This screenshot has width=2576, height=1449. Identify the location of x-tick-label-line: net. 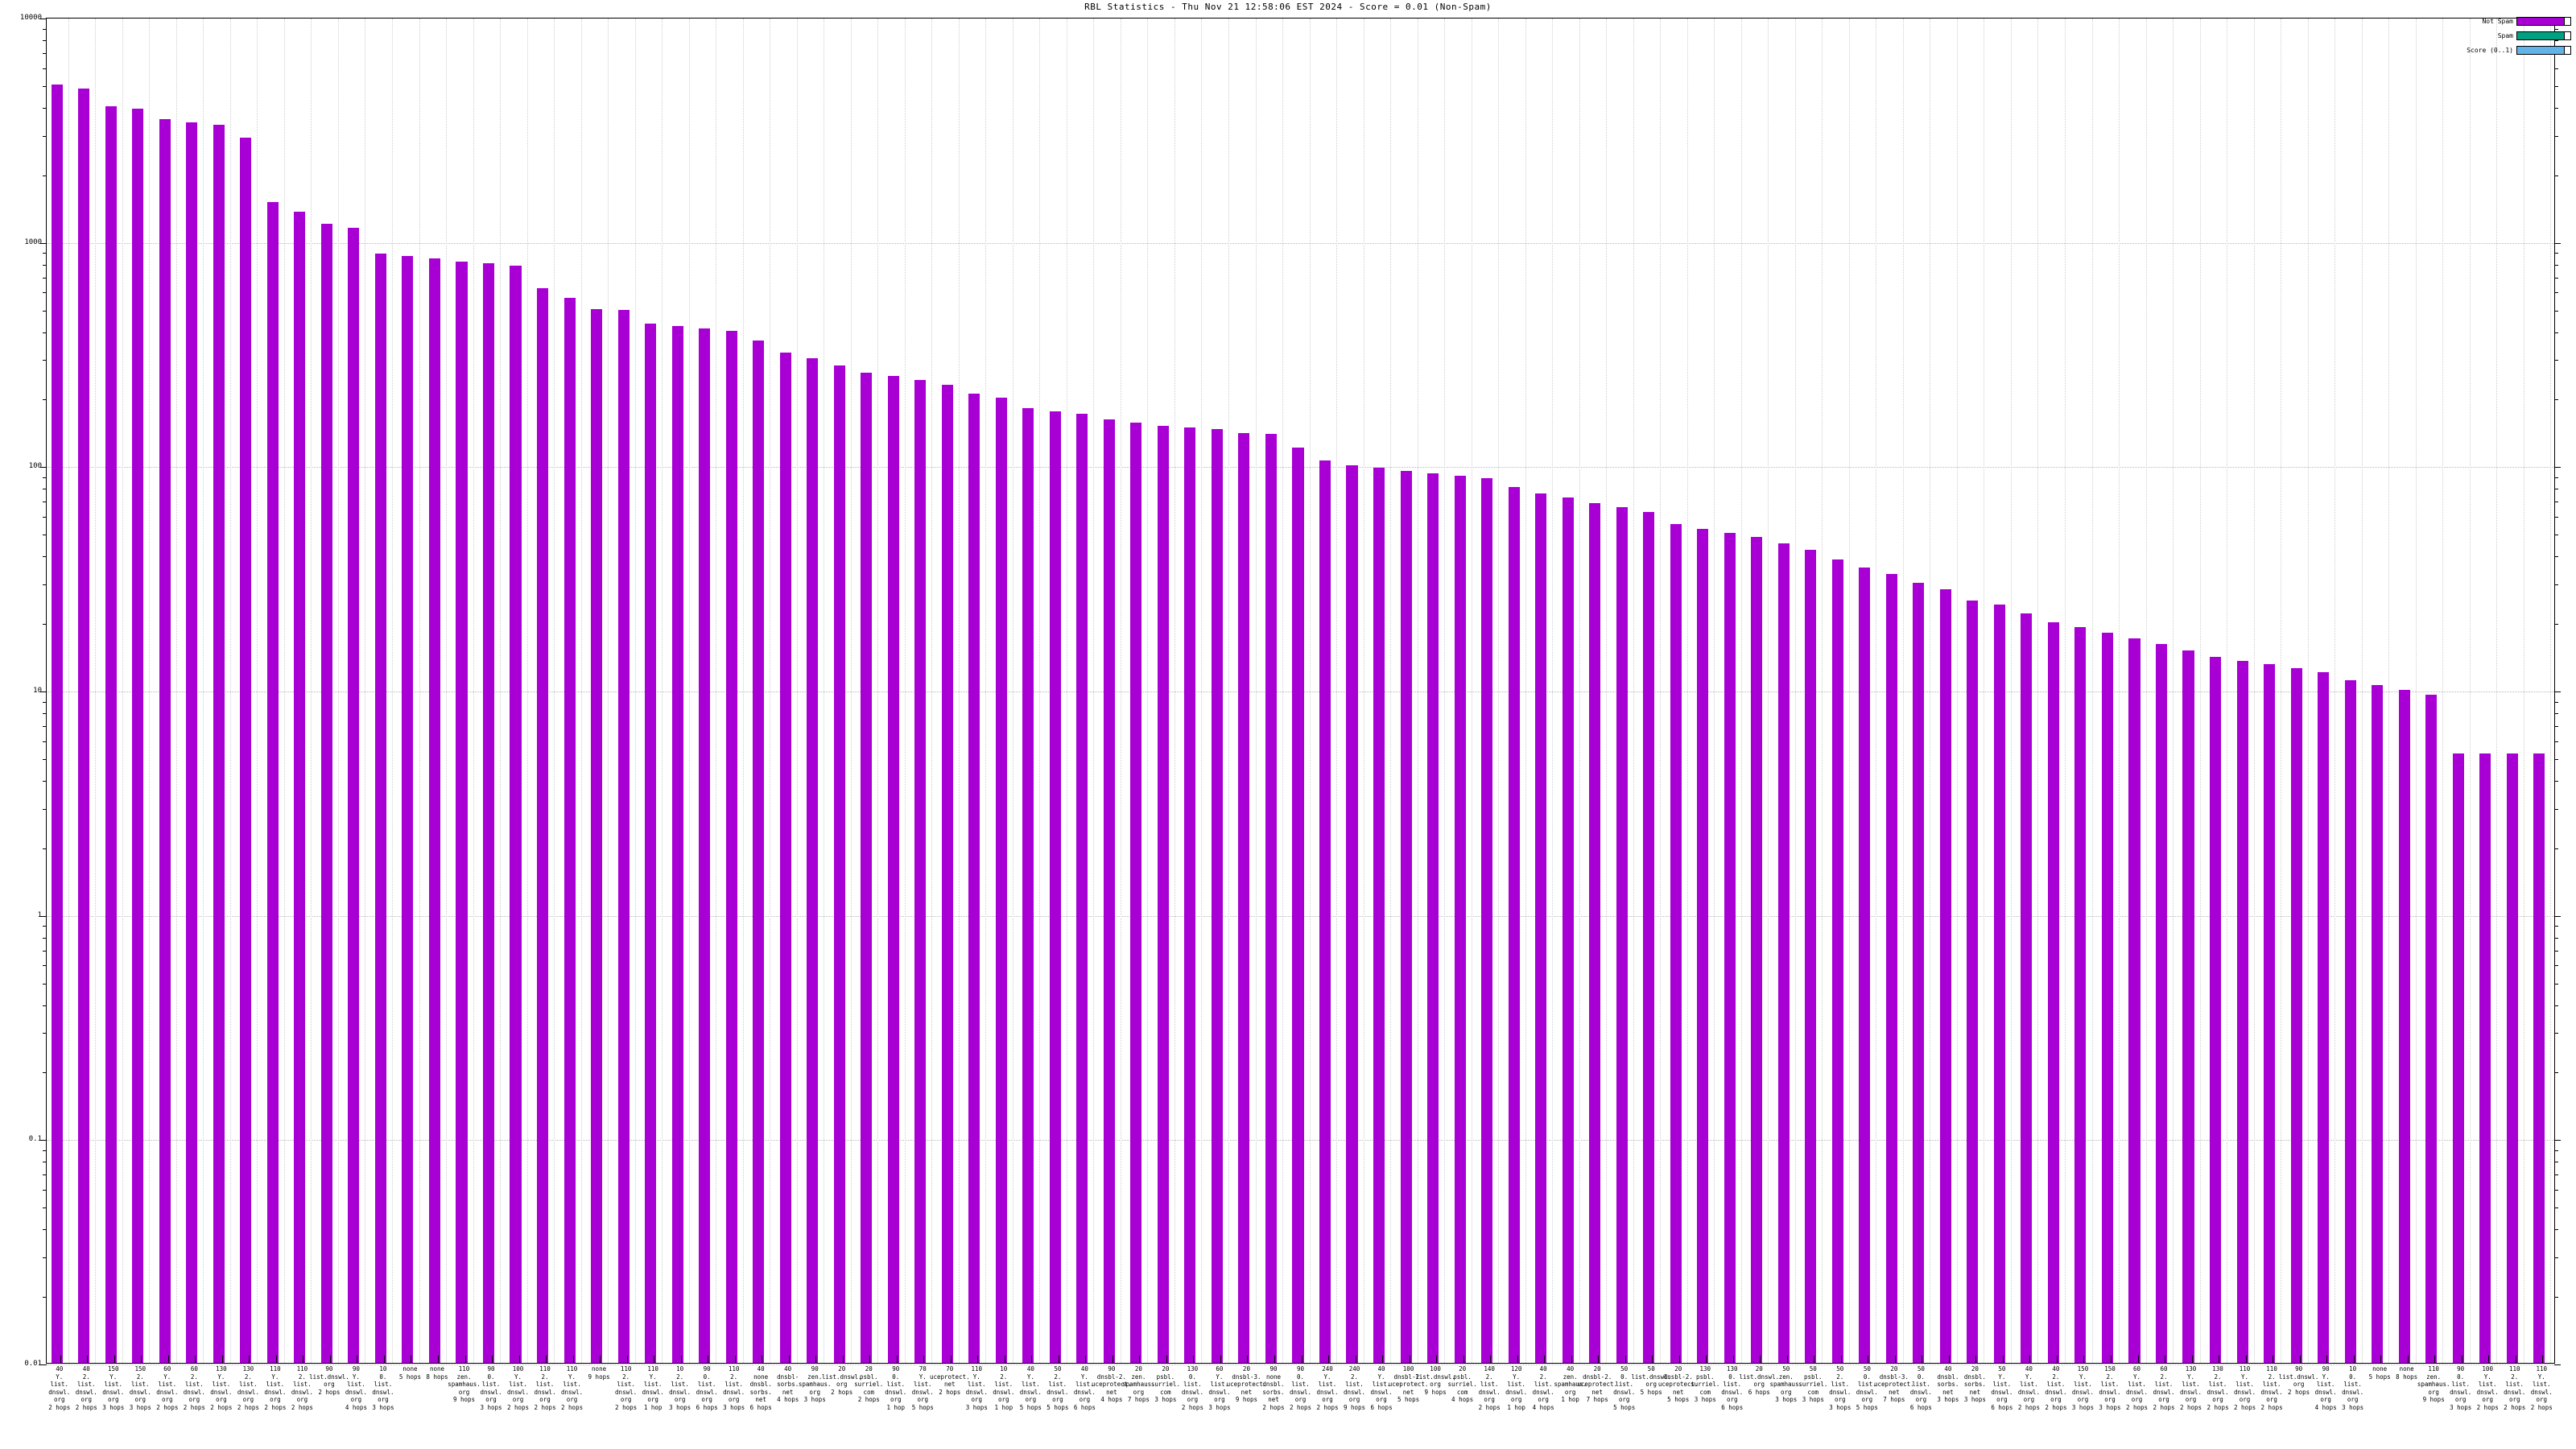
(950, 1384).